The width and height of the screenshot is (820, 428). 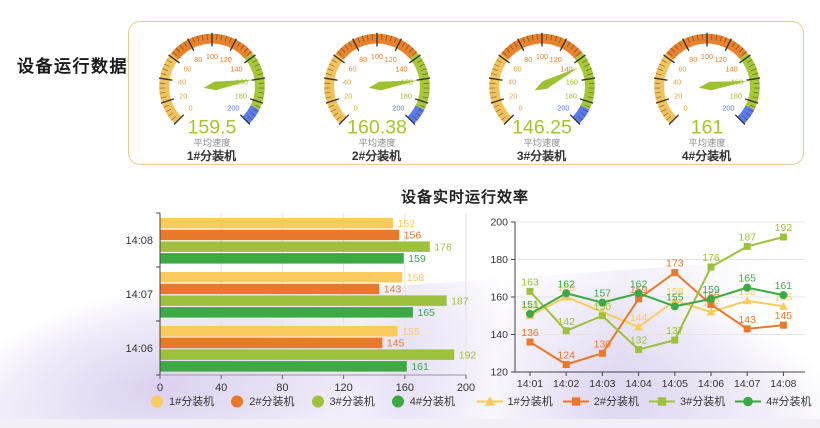 What do you see at coordinates (303, 300) in the screenshot?
I see `bar` at bounding box center [303, 300].